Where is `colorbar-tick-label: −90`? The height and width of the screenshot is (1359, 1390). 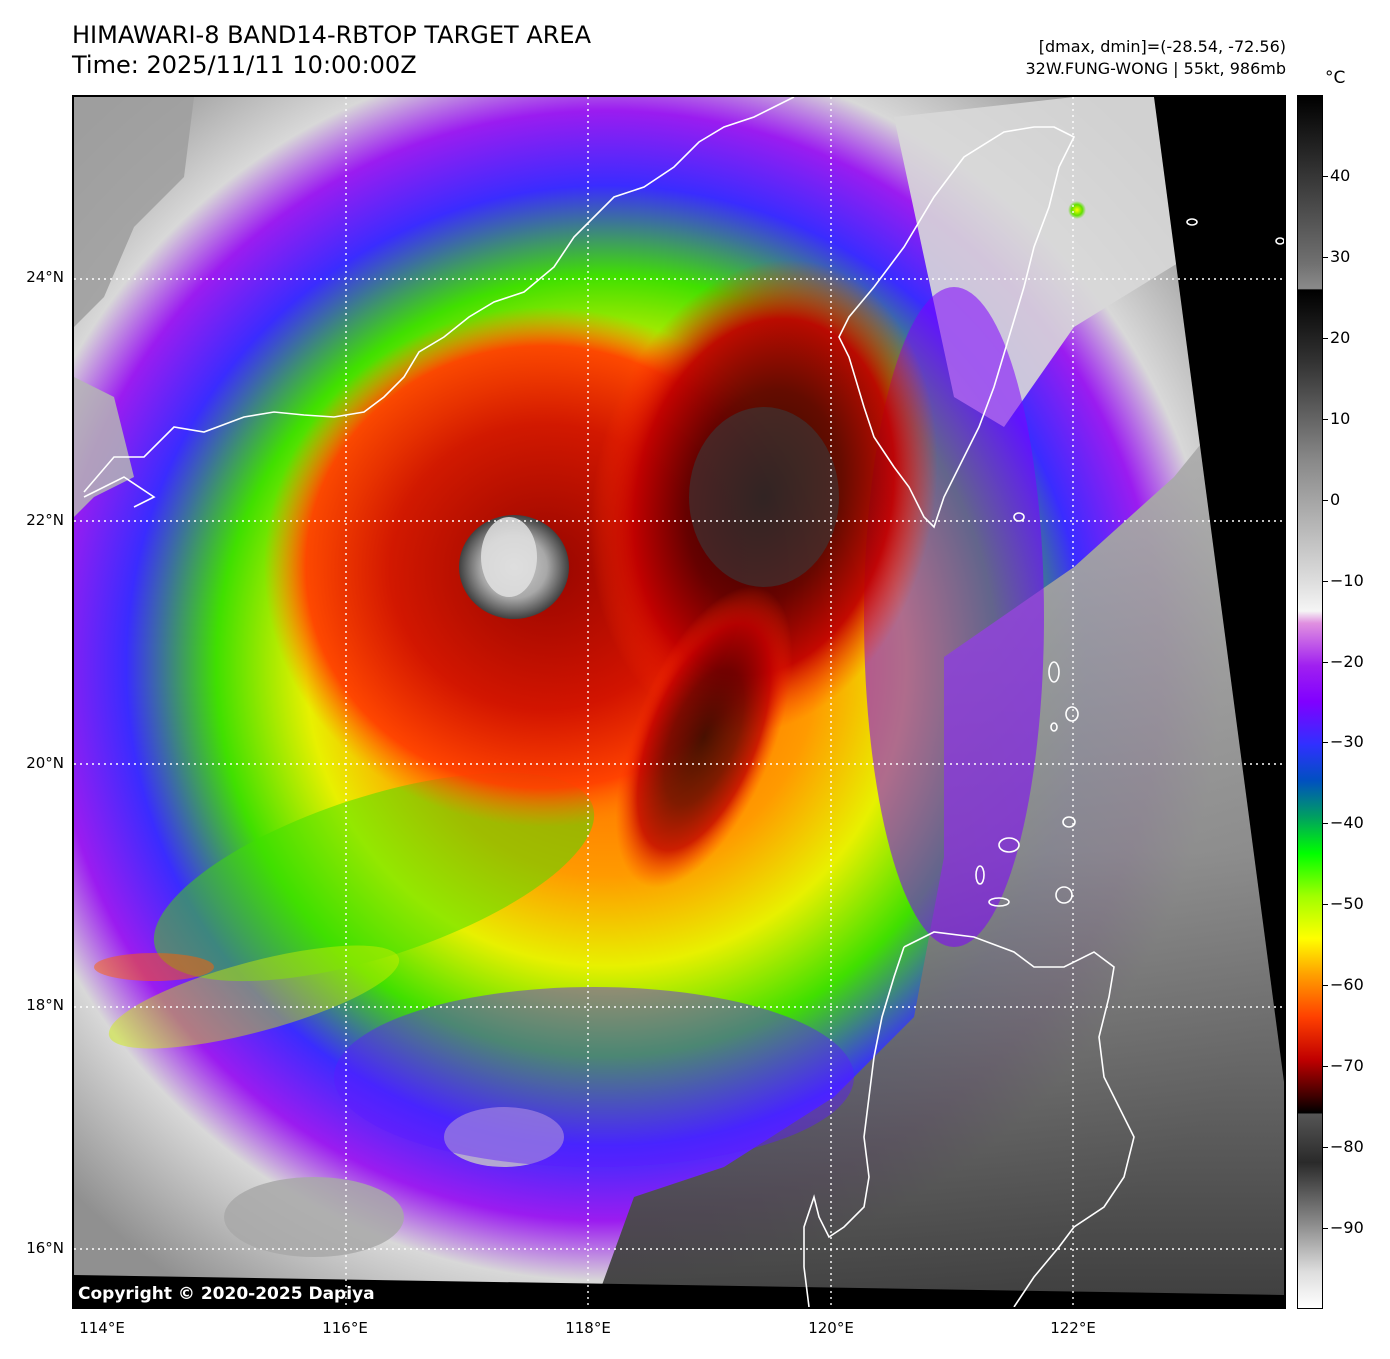 colorbar-tick-label: −90 is located at coordinates (1347, 1228).